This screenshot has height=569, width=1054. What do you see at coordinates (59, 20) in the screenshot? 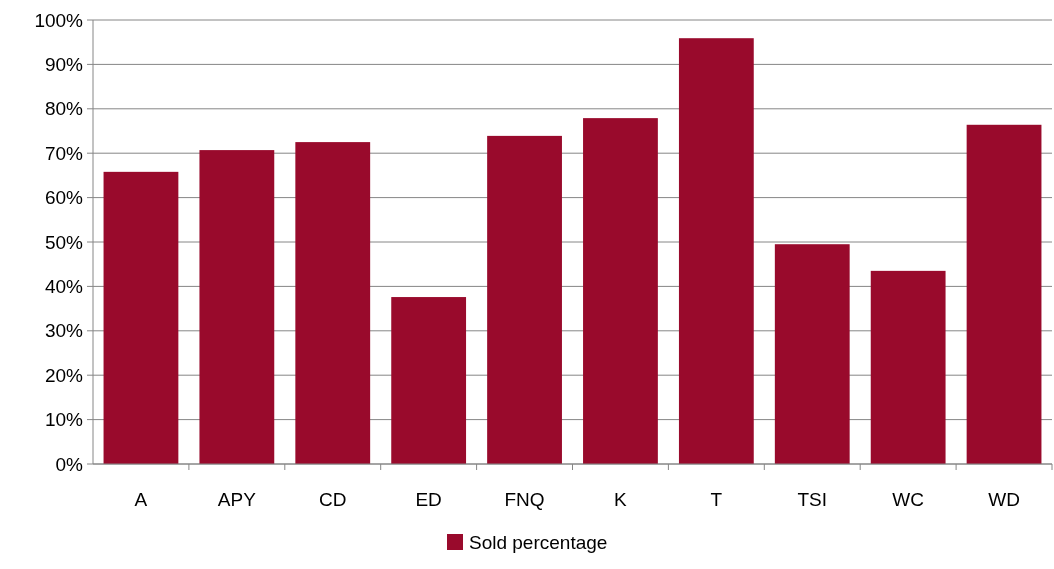
I see `y-tick-label: 100%` at bounding box center [59, 20].